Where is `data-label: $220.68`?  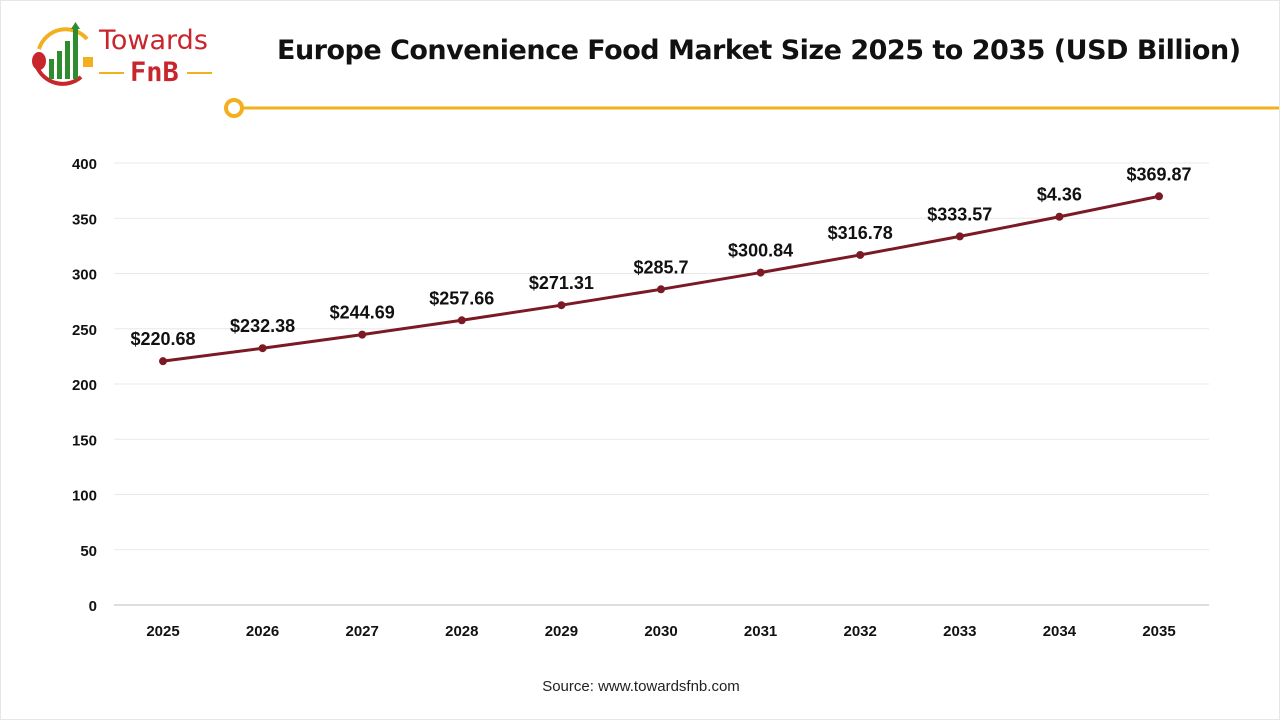 data-label: $220.68 is located at coordinates (162, 339).